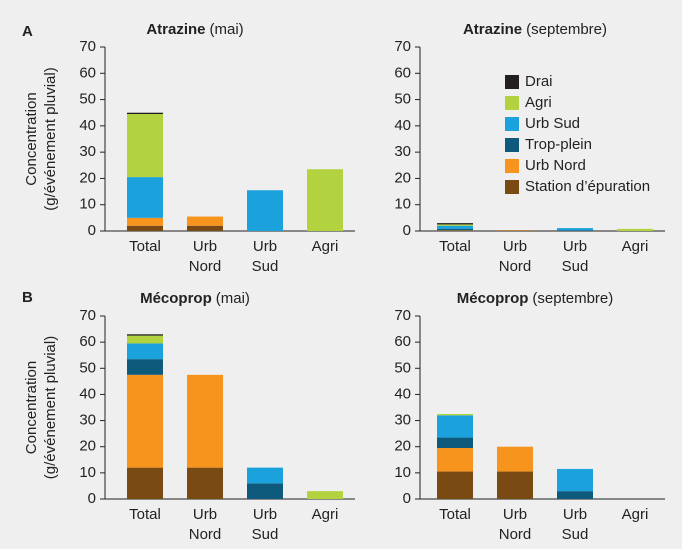  What do you see at coordinates (587, 186) in the screenshot?
I see `legend-label: Station d’épuration` at bounding box center [587, 186].